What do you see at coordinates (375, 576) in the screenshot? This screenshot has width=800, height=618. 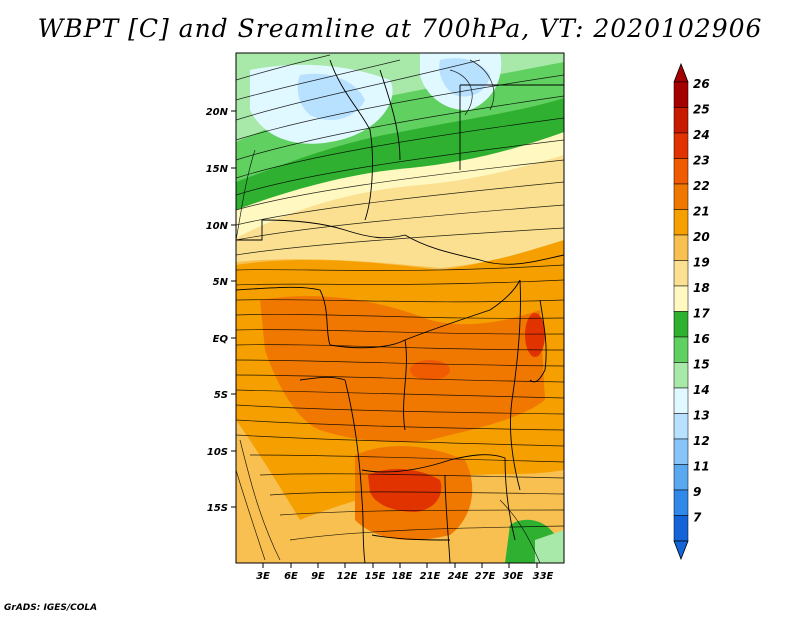 I see `x-tick-label: 15E` at bounding box center [375, 576].